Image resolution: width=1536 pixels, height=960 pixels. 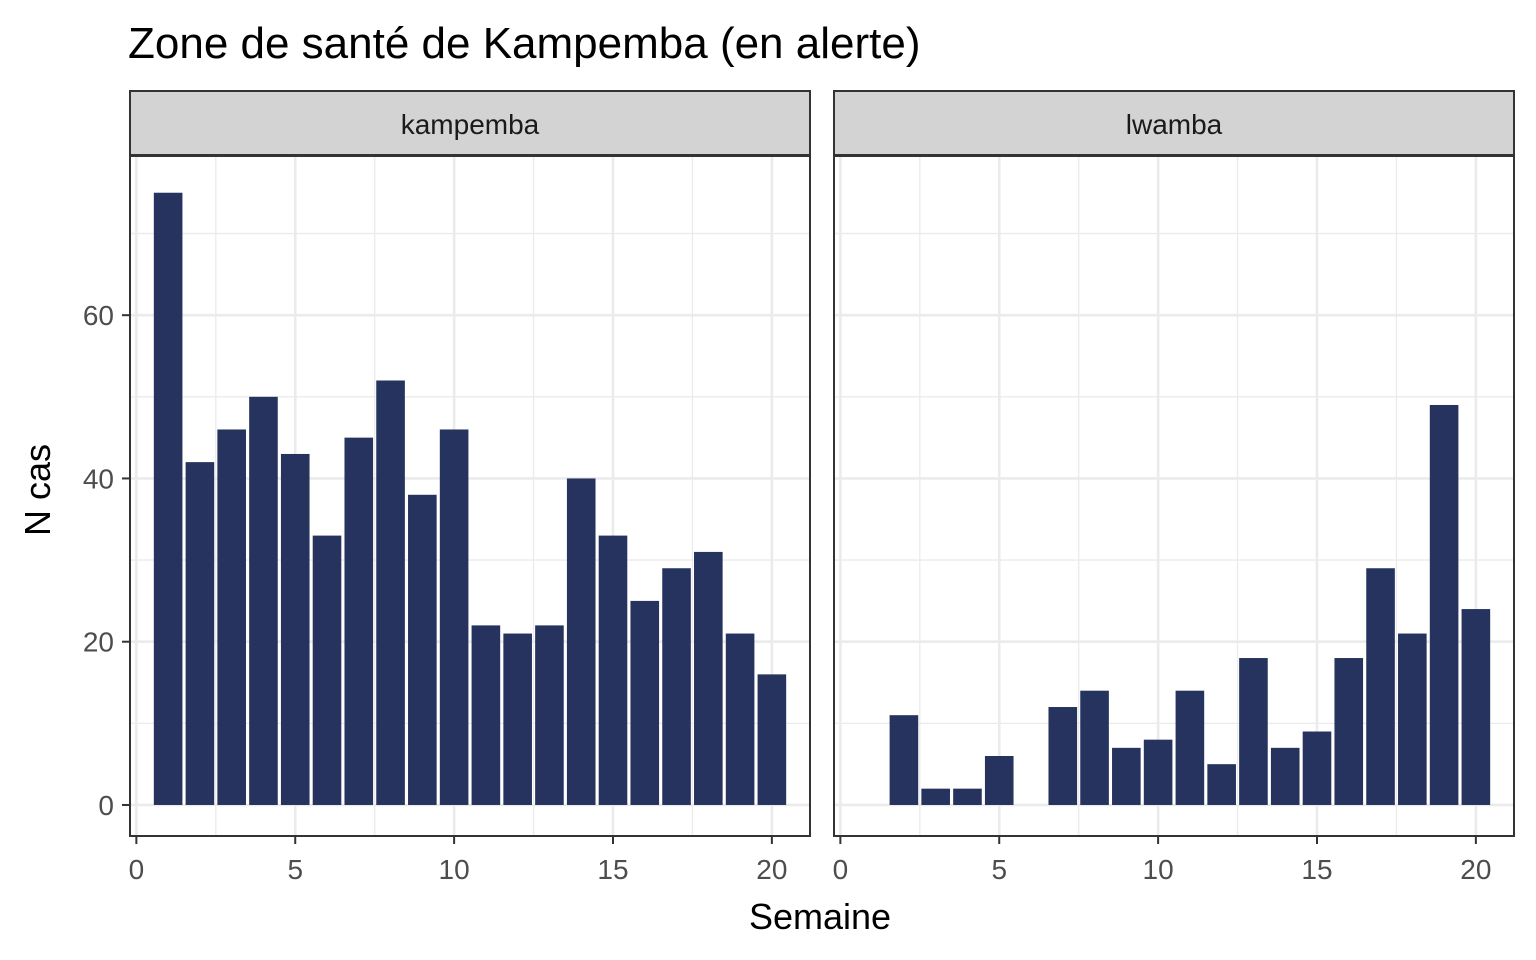 What do you see at coordinates (820, 916) in the screenshot?
I see `x-axis-title: Semaine` at bounding box center [820, 916].